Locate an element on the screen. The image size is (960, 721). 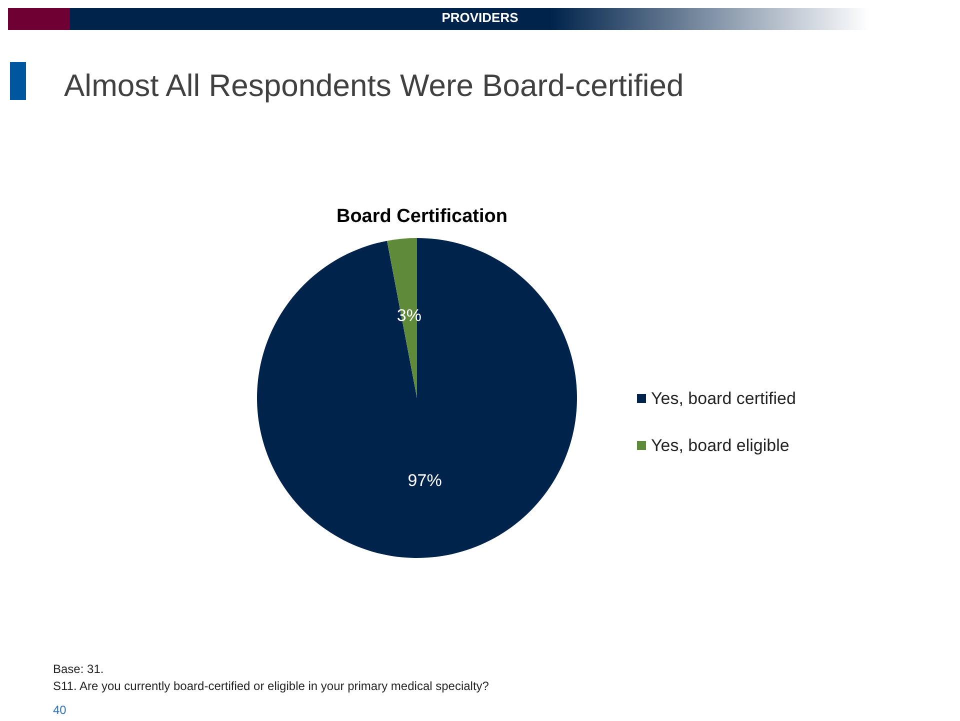
text: S11. Are you currently board-certified or eligible in your primary medical specialty? is located at coordinates (271, 686).